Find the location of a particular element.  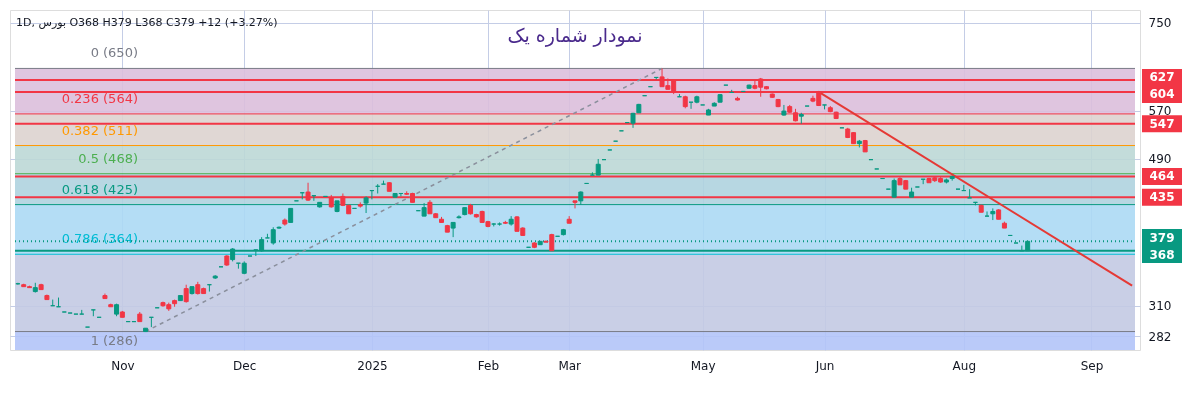

y-tick-label: 282 is located at coordinates (1160, 336).